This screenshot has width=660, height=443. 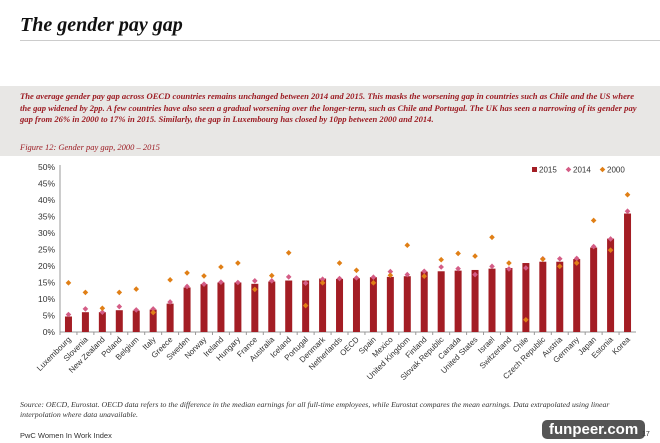 What do you see at coordinates (340, 40) in the screenshot?
I see `title-divider` at bounding box center [340, 40].